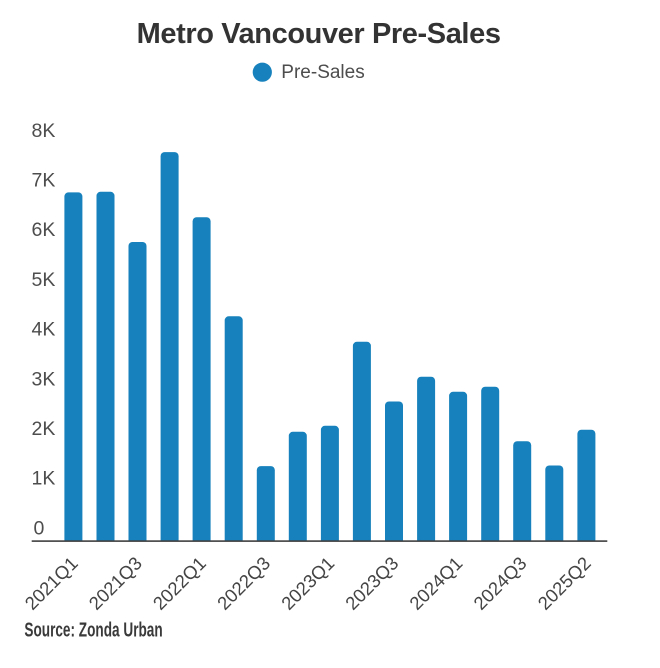 This screenshot has width=660, height=668. Describe the element at coordinates (371, 582) in the screenshot. I see `svg-text: 2023Q3` at that location.